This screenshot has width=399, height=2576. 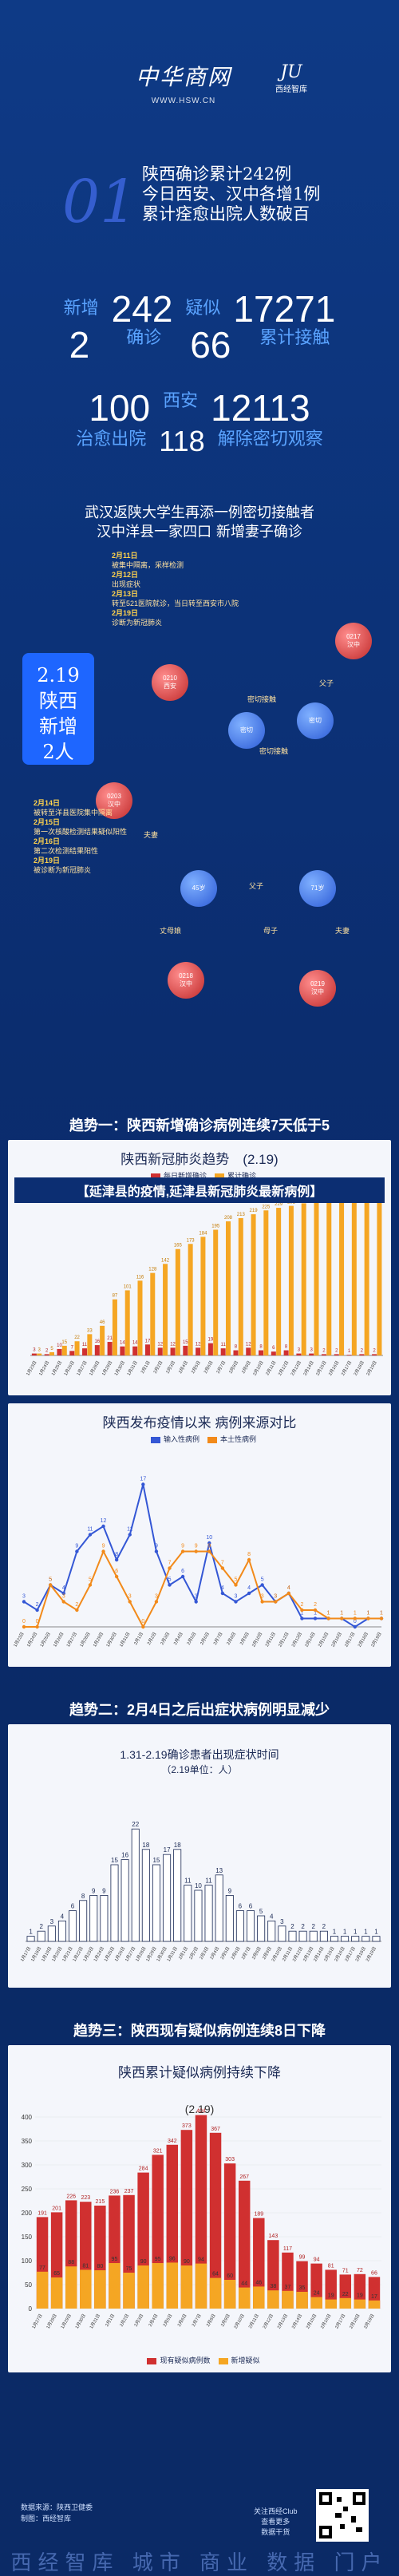 What do you see at coordinates (288, 1588) in the screenshot?
I see `chart-2-point-label: 4` at bounding box center [288, 1588].